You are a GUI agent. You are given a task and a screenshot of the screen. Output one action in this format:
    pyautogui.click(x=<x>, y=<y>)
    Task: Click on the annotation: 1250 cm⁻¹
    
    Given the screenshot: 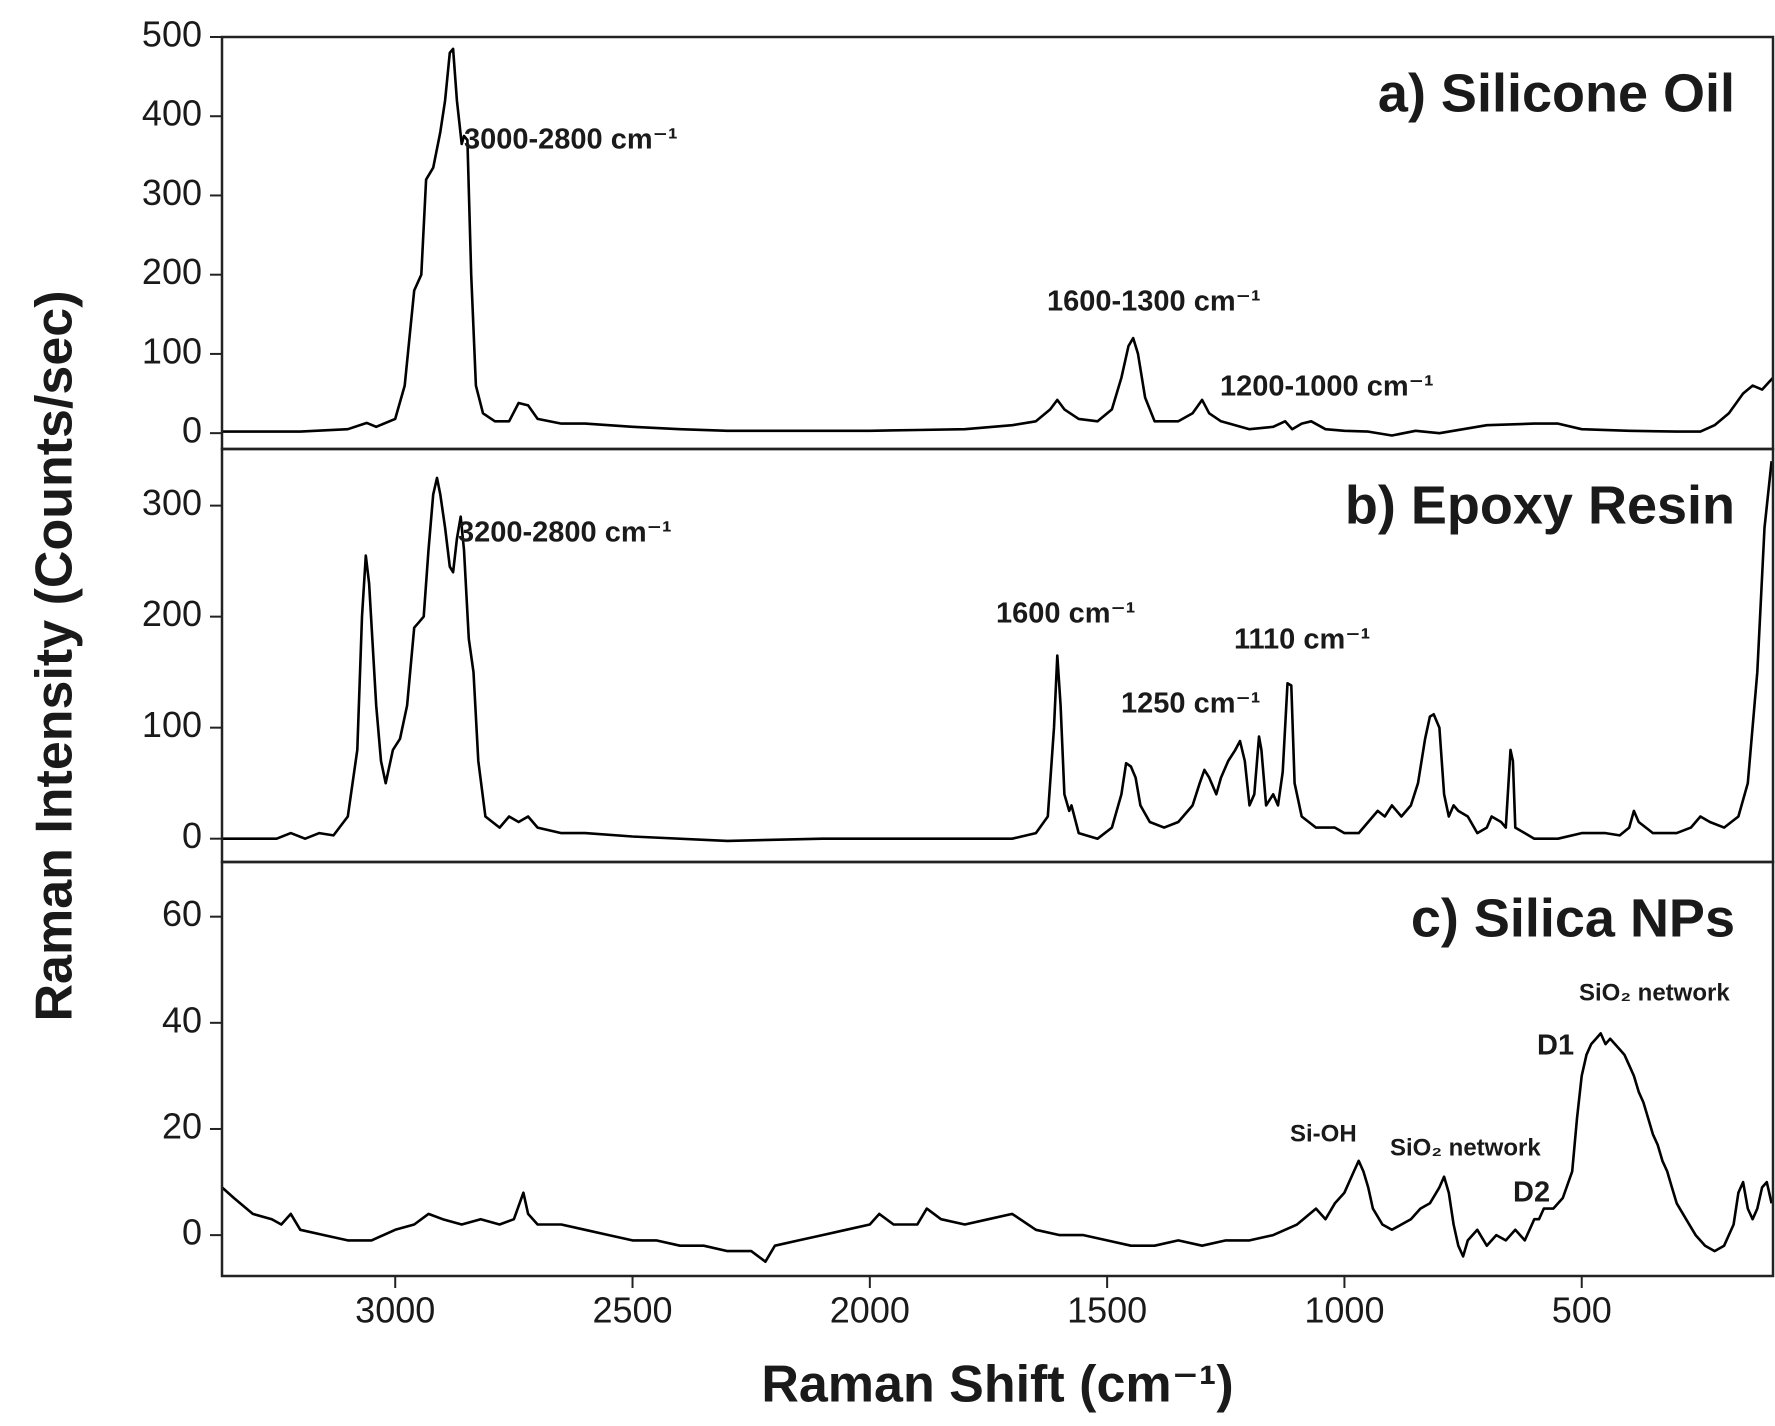 What is the action you would take?
    pyautogui.click(x=1190, y=704)
    